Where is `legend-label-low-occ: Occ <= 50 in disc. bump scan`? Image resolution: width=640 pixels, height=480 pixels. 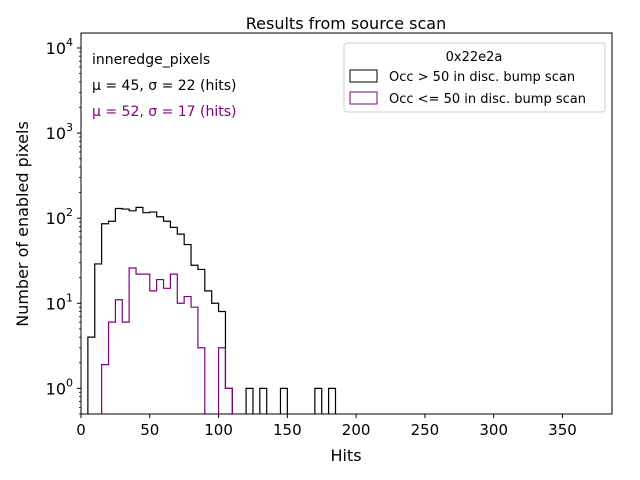 legend-label-low-occ: Occ <= 50 in disc. bump scan is located at coordinates (487, 99).